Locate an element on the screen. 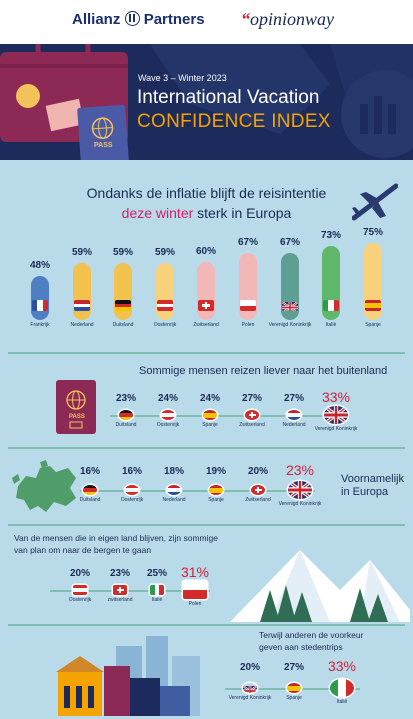  section-europe-title-1: Voornamelijk is located at coordinates (372, 479).